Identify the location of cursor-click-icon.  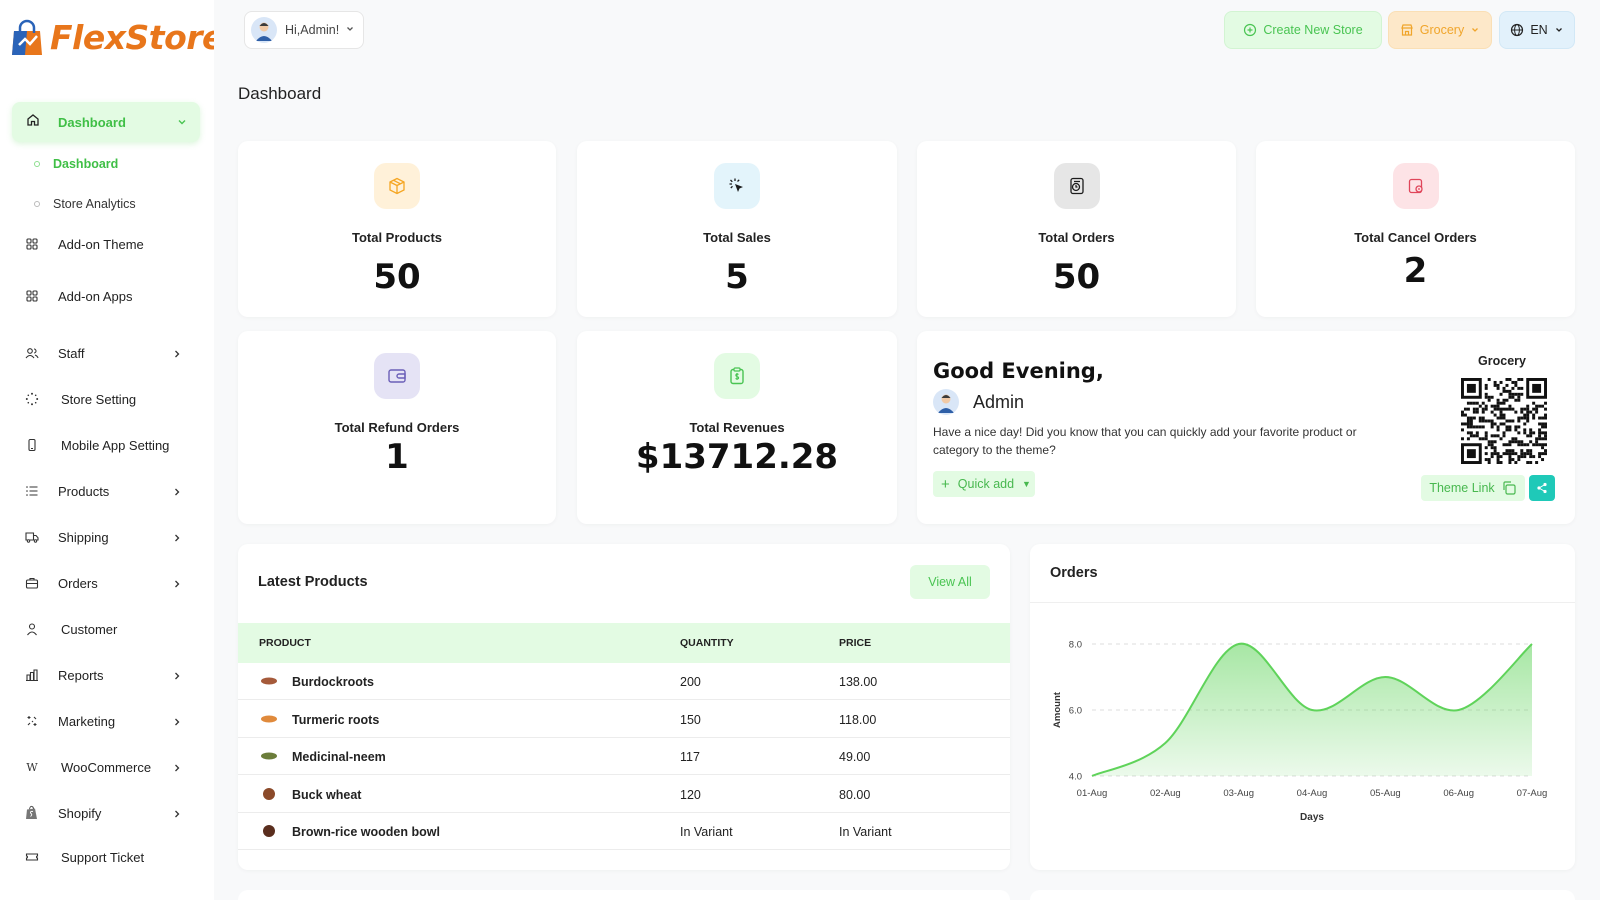
(737, 186).